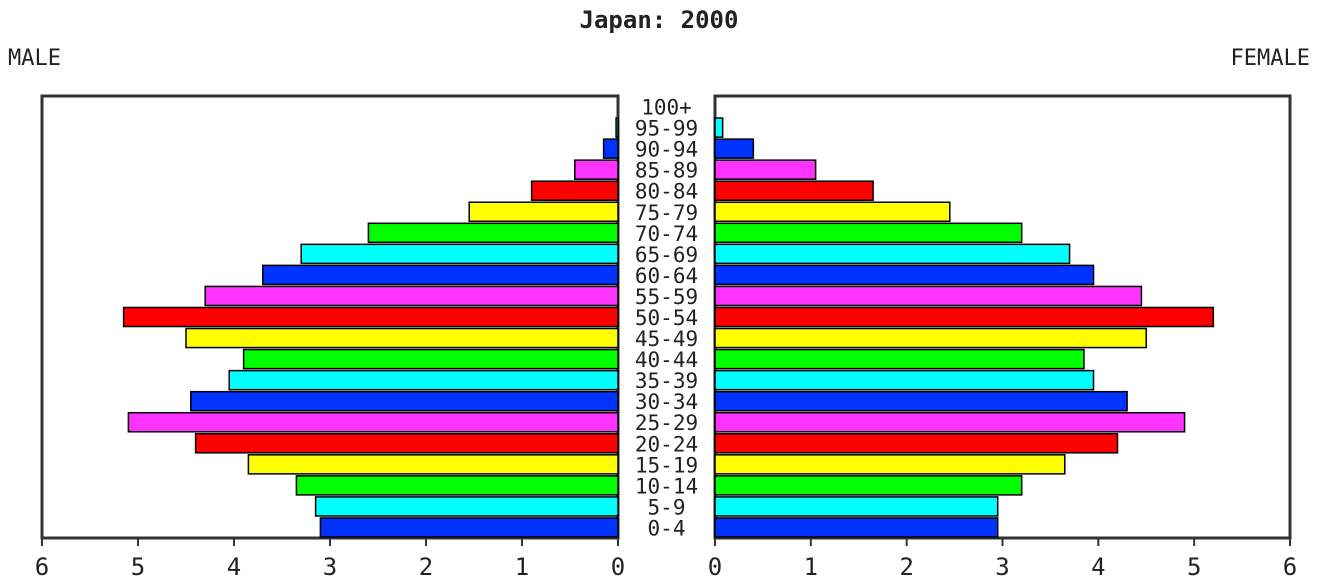 This screenshot has height=579, width=1318. I want to click on age-group-label: 65-69, so click(666, 255).